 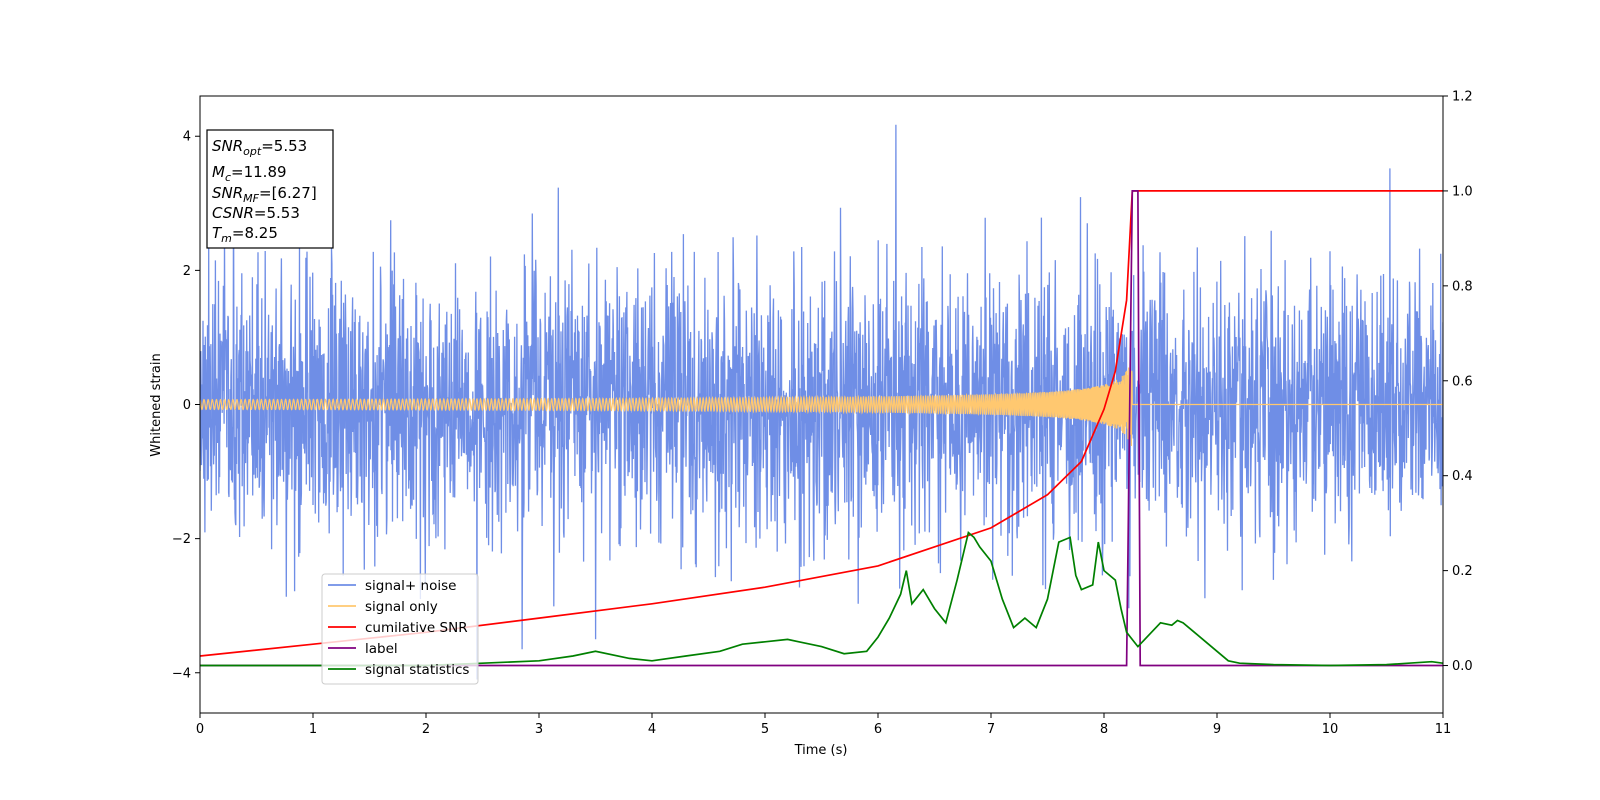 What do you see at coordinates (187, 405) in the screenshot?
I see `y-tick-label: 0` at bounding box center [187, 405].